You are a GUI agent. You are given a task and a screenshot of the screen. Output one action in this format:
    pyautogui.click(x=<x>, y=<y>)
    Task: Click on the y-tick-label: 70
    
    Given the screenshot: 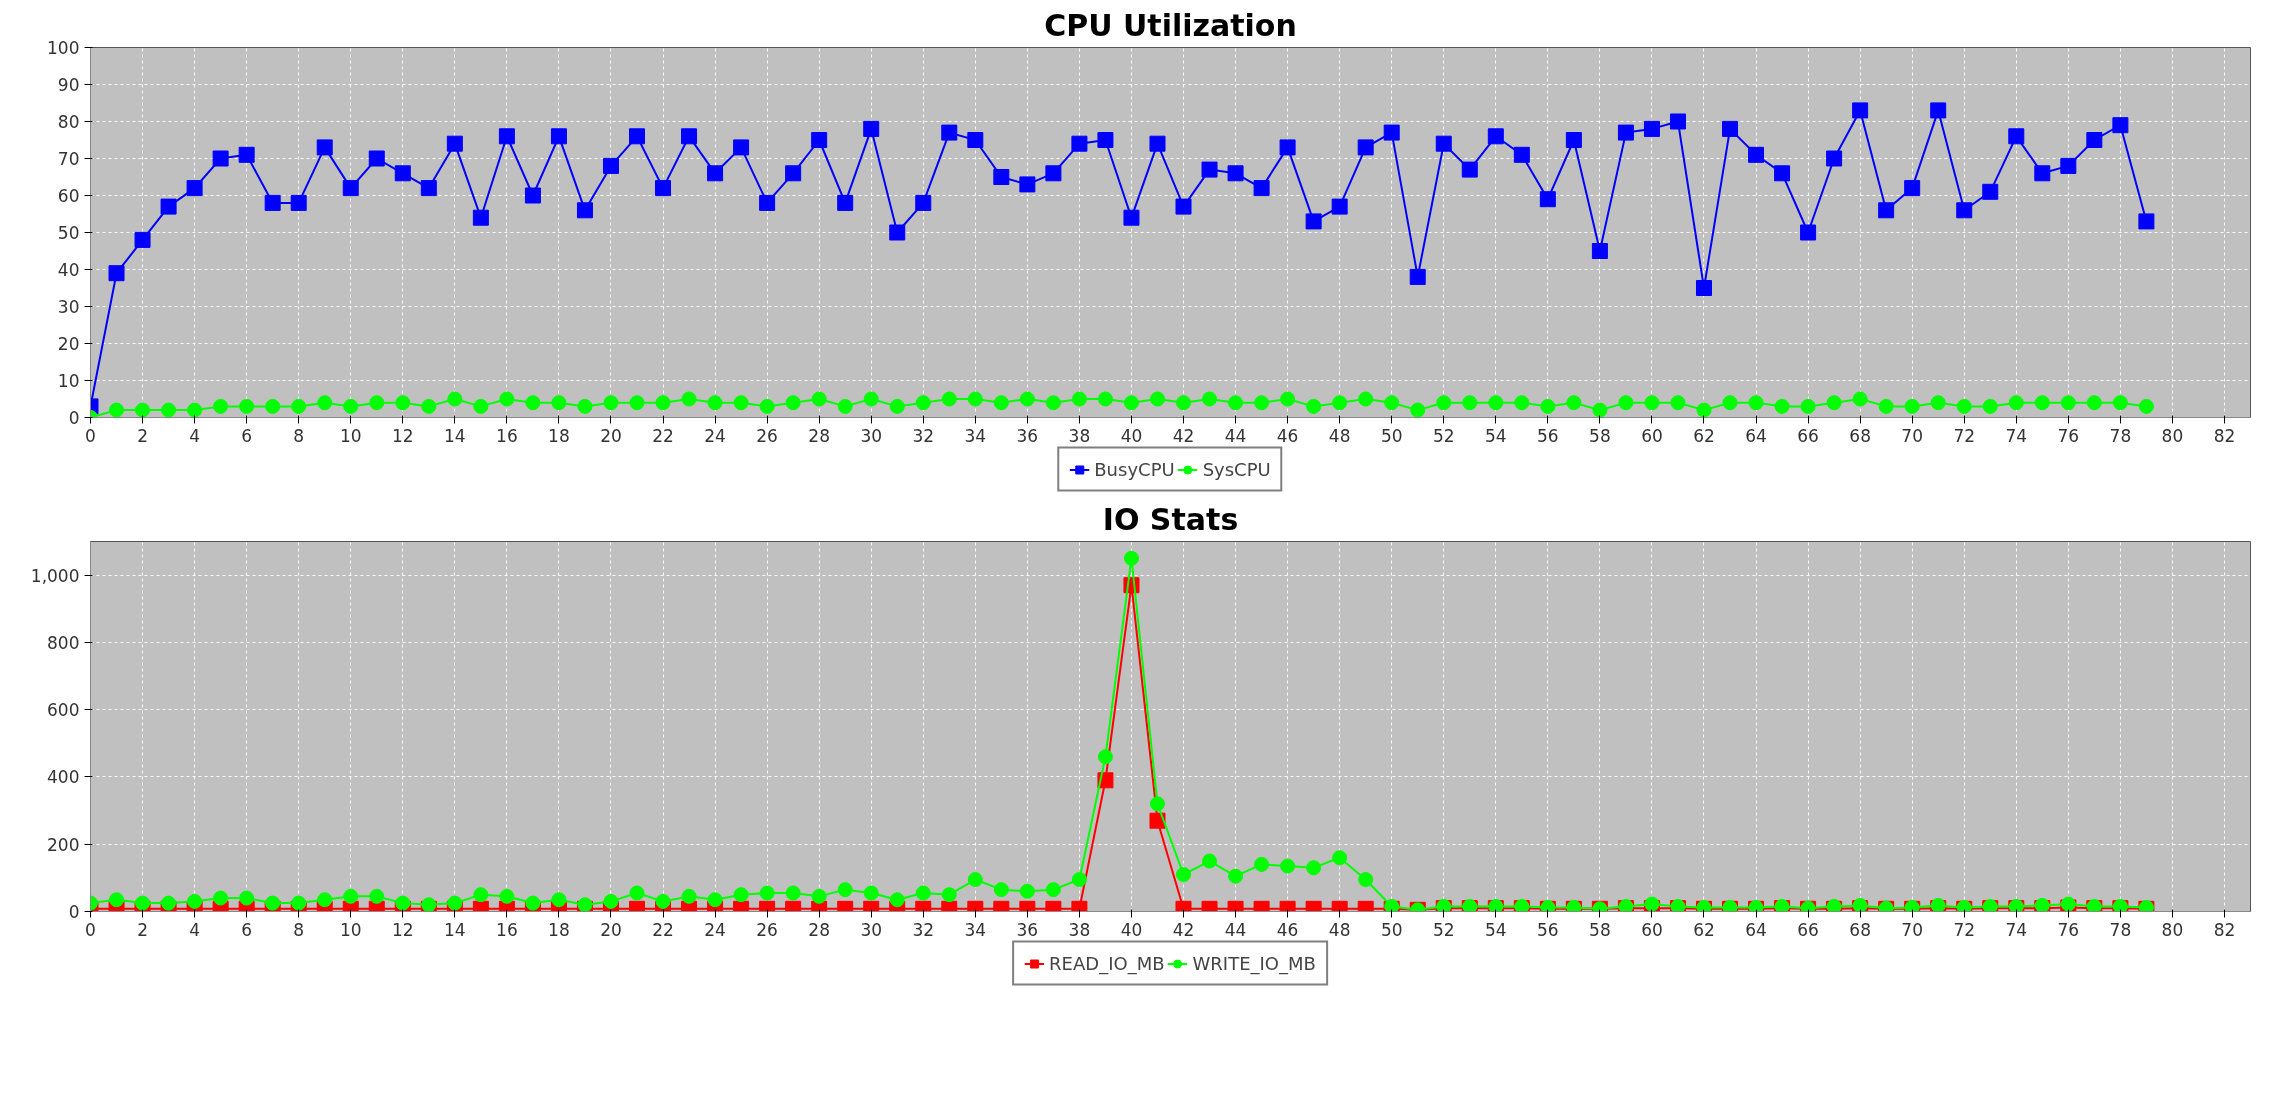 What is the action you would take?
    pyautogui.click(x=68, y=159)
    